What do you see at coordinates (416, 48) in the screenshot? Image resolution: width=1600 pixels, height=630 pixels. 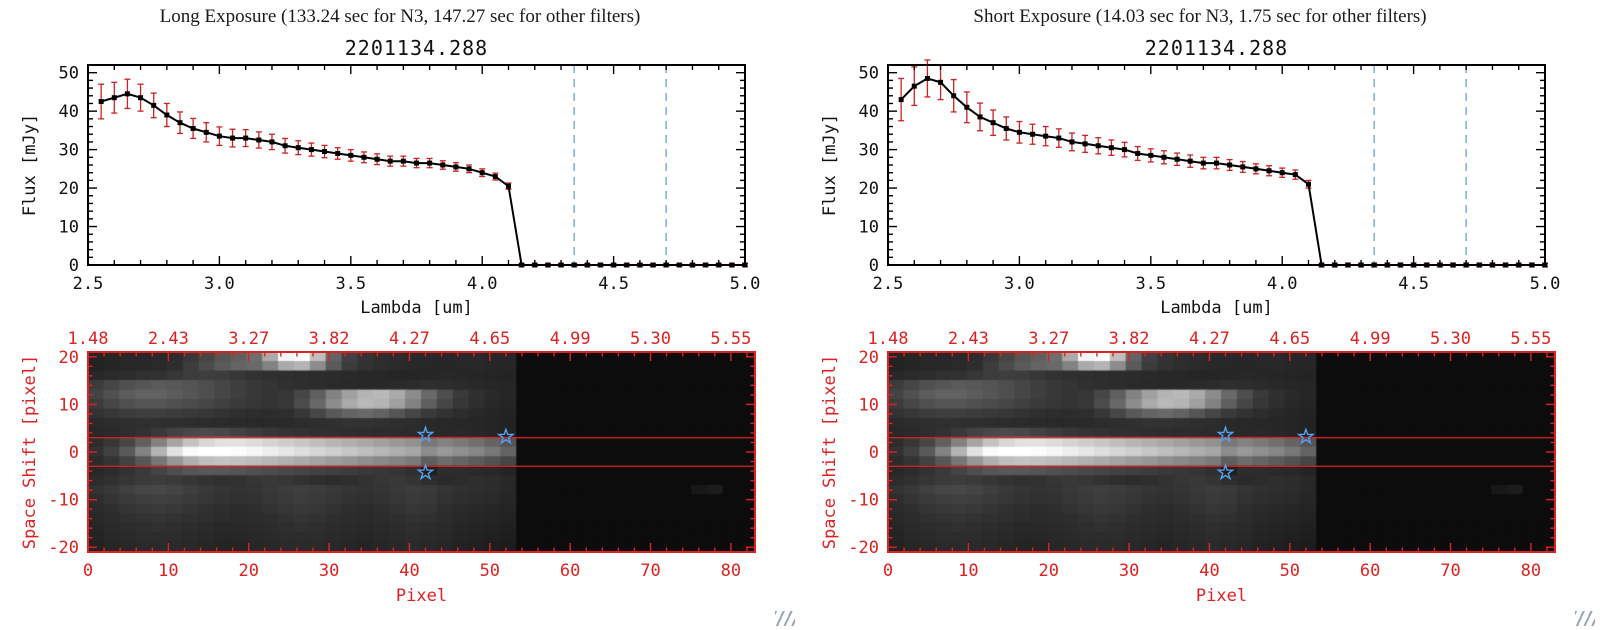 I see `spectrum-title: 2201134.288` at bounding box center [416, 48].